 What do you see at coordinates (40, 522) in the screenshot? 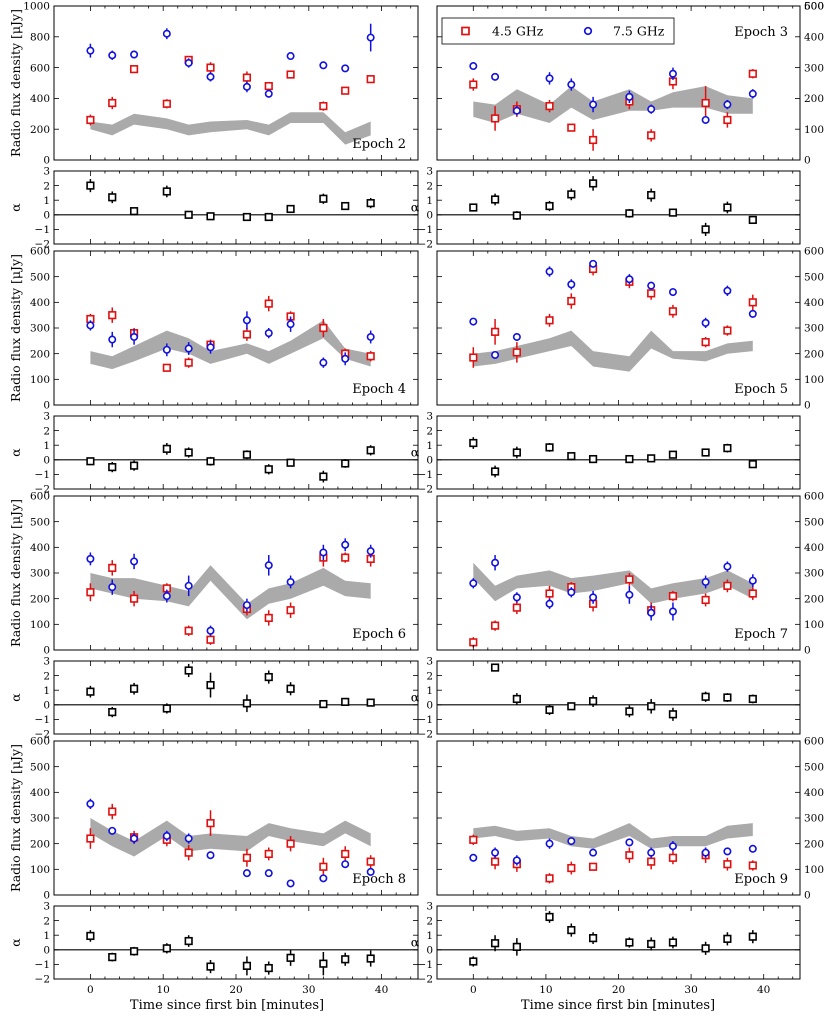
I see `epoch-6-flux-y-tick-label: 500` at bounding box center [40, 522].